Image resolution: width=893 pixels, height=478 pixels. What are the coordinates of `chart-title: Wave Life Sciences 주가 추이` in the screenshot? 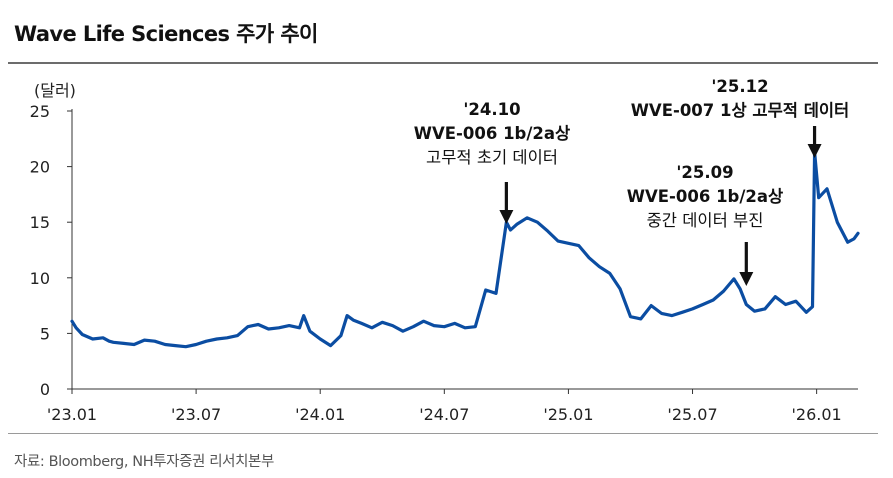 It's located at (166, 34).